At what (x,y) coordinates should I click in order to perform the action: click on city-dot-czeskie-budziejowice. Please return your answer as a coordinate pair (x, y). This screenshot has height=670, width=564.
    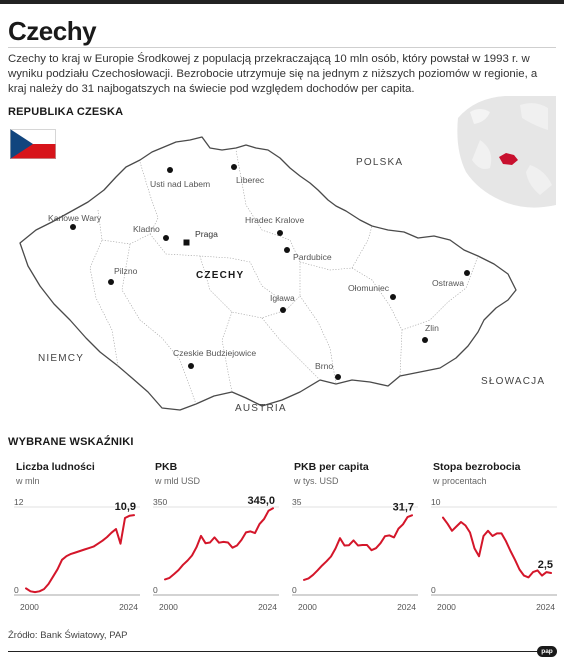
    Looking at the image, I should click on (191, 366).